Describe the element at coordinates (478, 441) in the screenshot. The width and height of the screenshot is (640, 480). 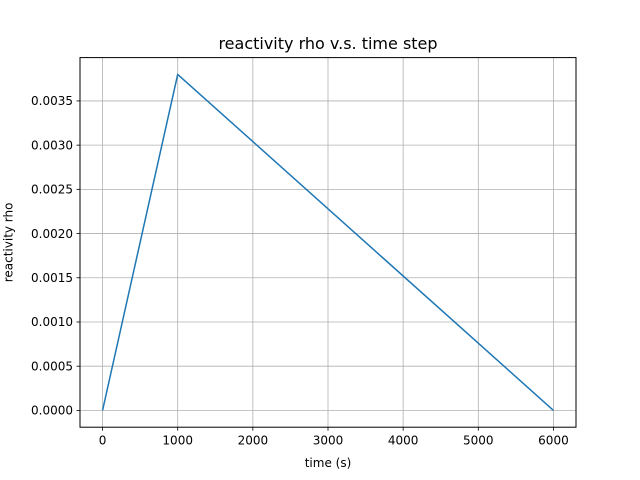
I see `x-tick-label: 5000` at that location.